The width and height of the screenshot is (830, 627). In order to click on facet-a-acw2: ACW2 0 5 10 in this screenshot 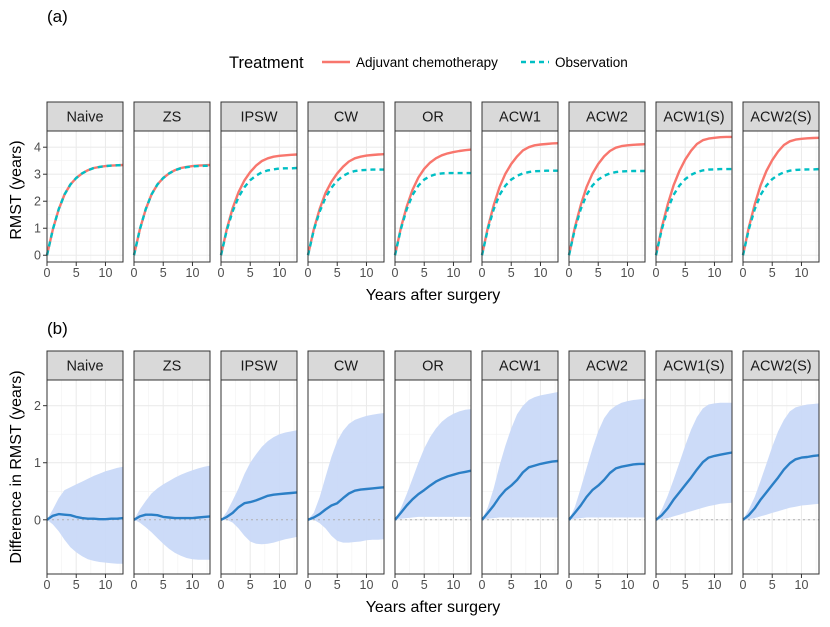, I will do `click(606, 190)`.